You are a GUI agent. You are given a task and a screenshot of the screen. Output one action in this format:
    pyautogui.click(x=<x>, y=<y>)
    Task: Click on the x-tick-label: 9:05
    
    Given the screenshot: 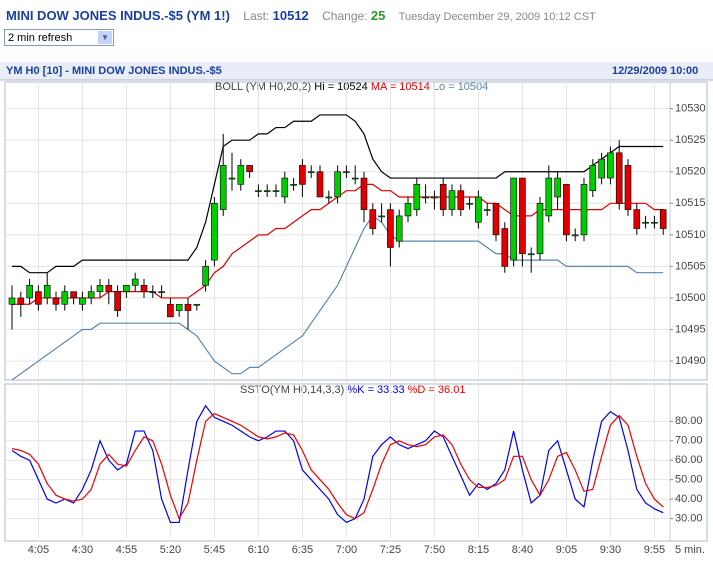 What is the action you would take?
    pyautogui.click(x=566, y=550)
    